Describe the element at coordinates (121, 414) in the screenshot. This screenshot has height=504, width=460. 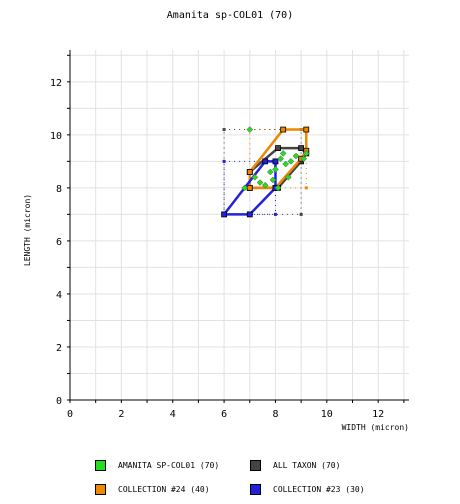
I see `x-tick-label: 2` at that location.